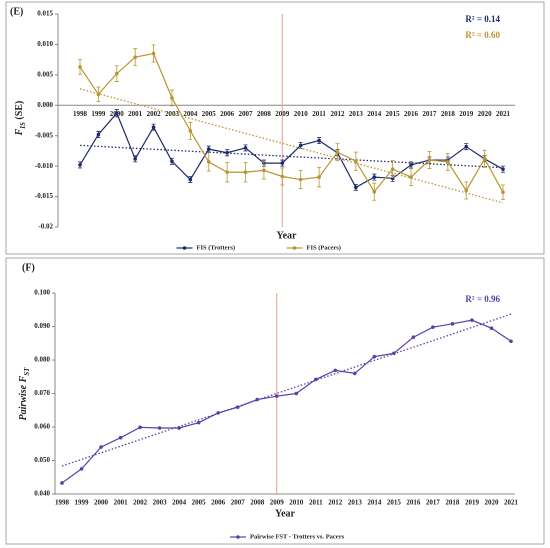  What do you see at coordinates (277, 503) in the screenshot?
I see `x-tick-label: 2009` at bounding box center [277, 503].